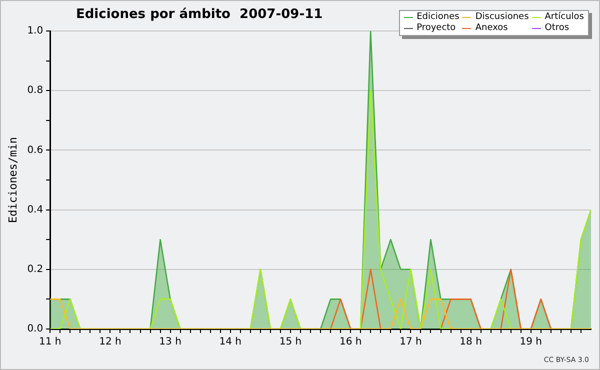 This screenshot has width=600, height=370. I want to click on chart-title: Ediciones por ámbito 2007-09-11, so click(199, 14).